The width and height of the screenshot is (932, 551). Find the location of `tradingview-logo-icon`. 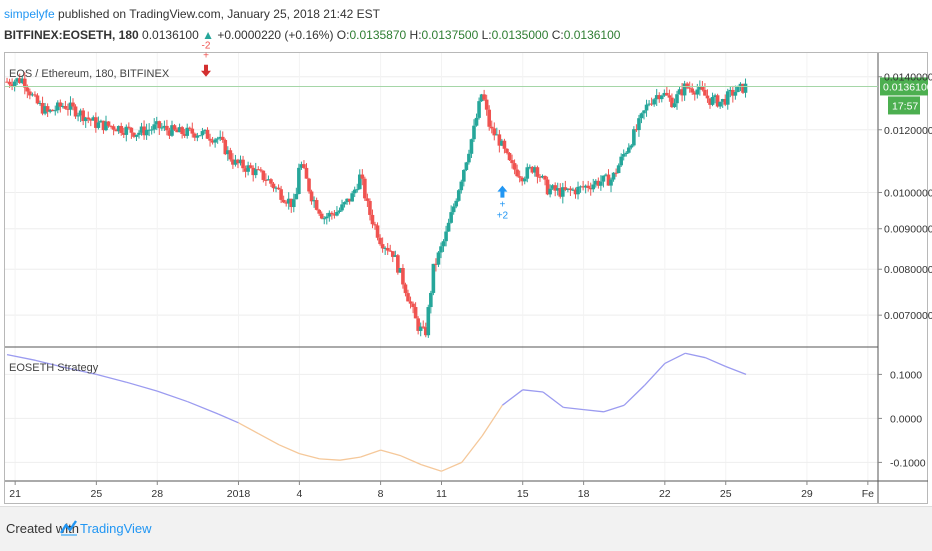

tradingview-logo-icon is located at coordinates (69, 527).